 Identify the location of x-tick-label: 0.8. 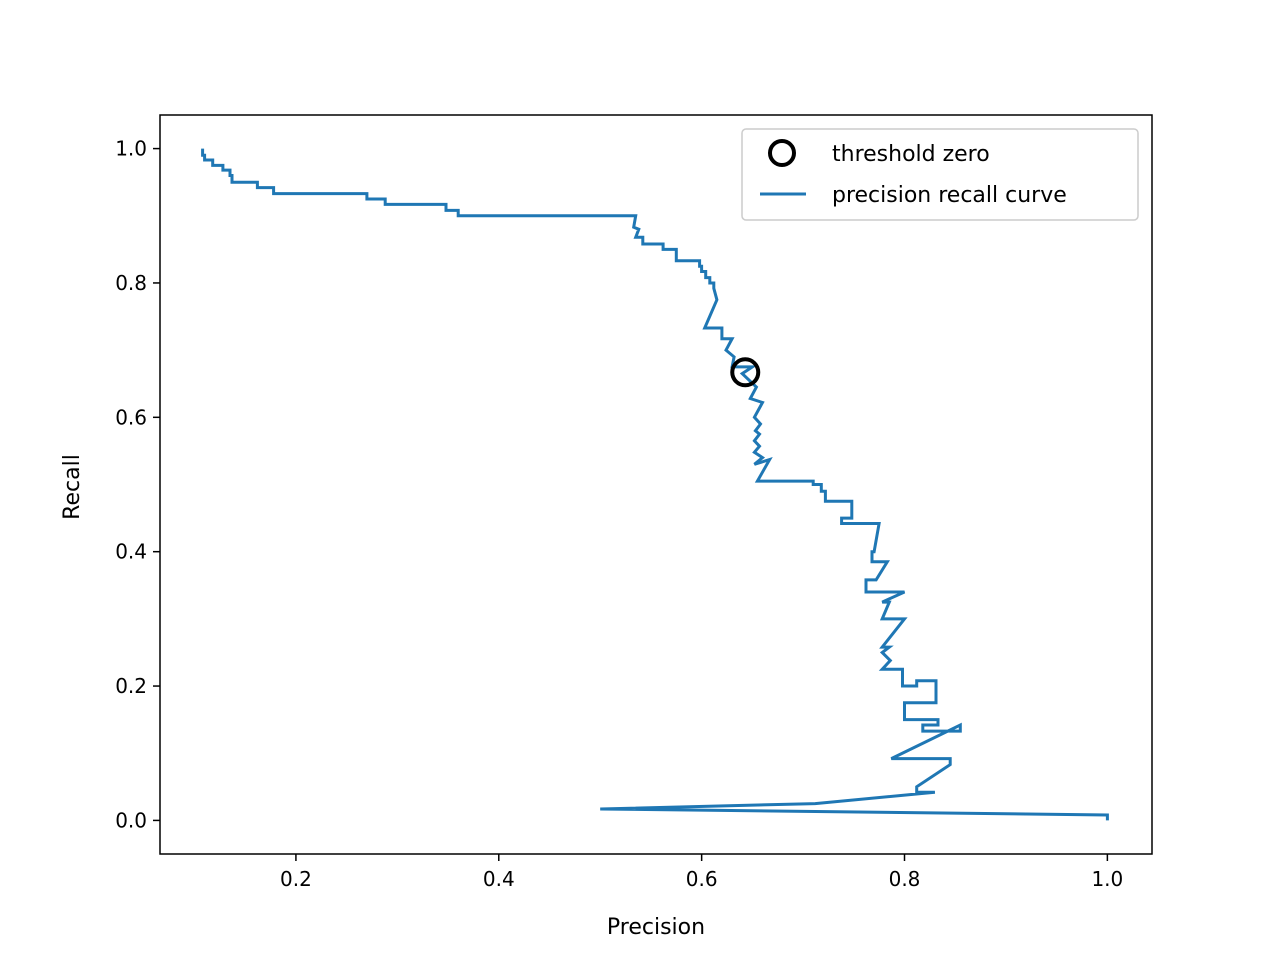
(905, 879).